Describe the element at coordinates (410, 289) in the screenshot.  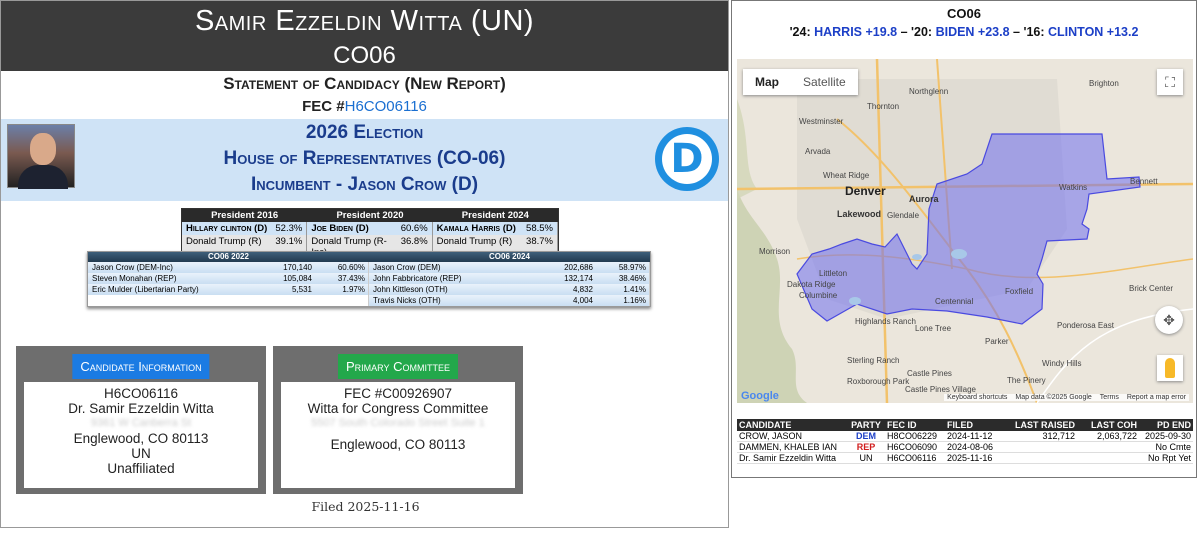
I see `result-candidate-name: John Kittleson (OTH)` at that location.